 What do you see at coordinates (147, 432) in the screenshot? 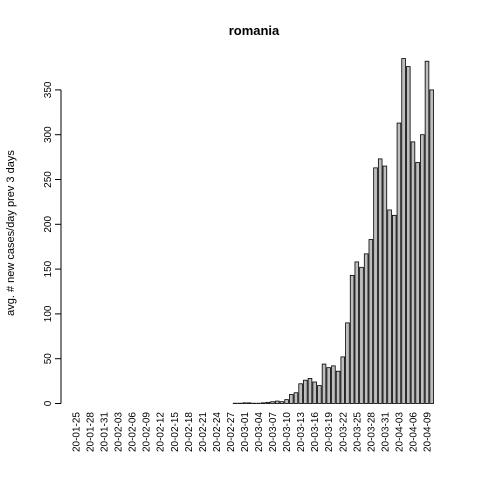
I see `x-tick-label-20-02-09: 20-02-09` at bounding box center [147, 432].